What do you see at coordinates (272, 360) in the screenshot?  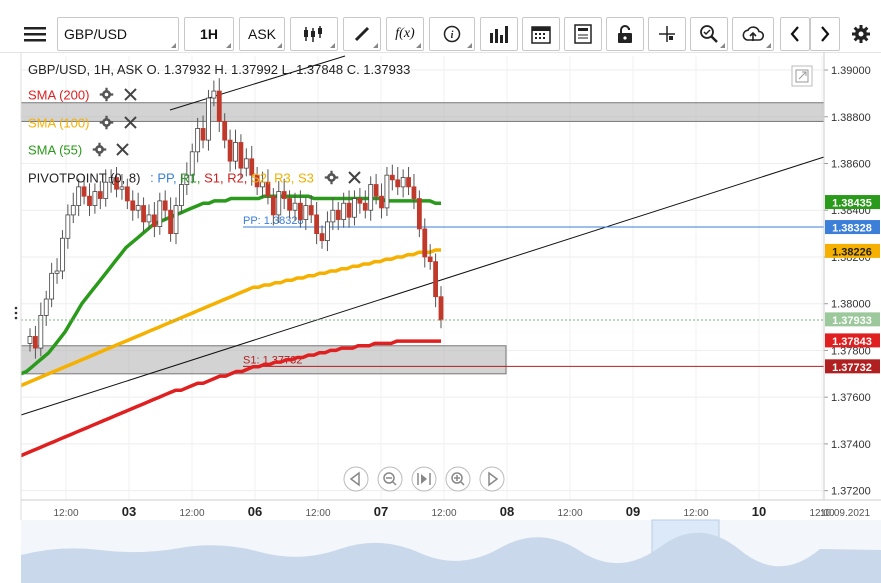 I see `pivot-text-S1: S1: 1.37732` at bounding box center [272, 360].